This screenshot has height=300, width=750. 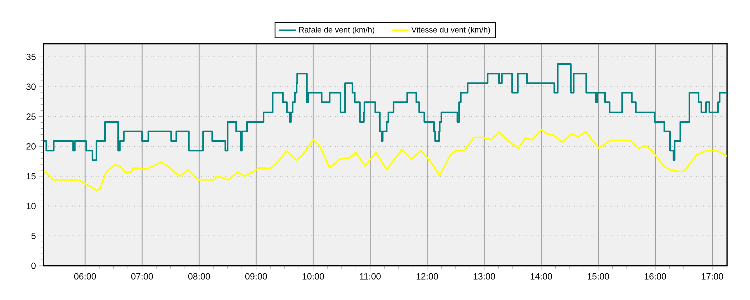 I want to click on y-tick-label: 25, so click(x=31, y=117).